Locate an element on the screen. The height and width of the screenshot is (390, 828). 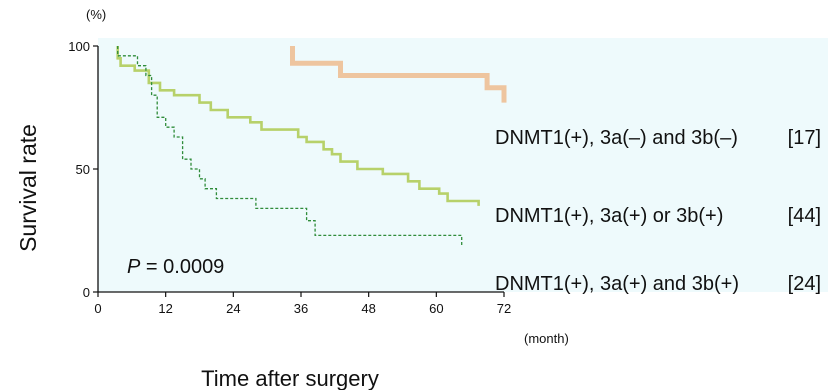
x-tick-label: 12 is located at coordinates (165, 308).